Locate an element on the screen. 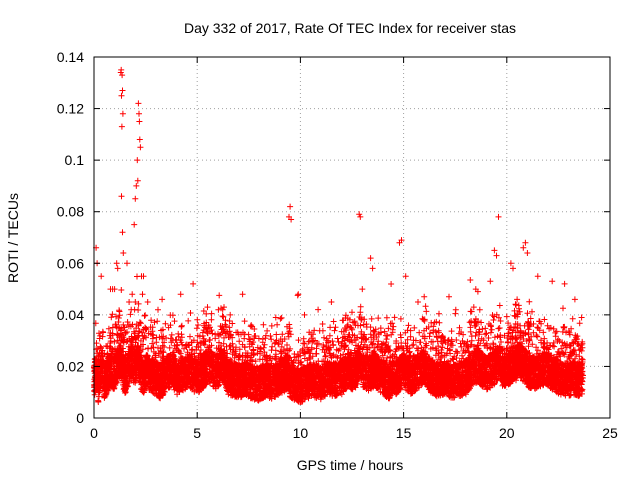 The image size is (640, 480). y-tick-label: 0.02 is located at coordinates (70, 366).